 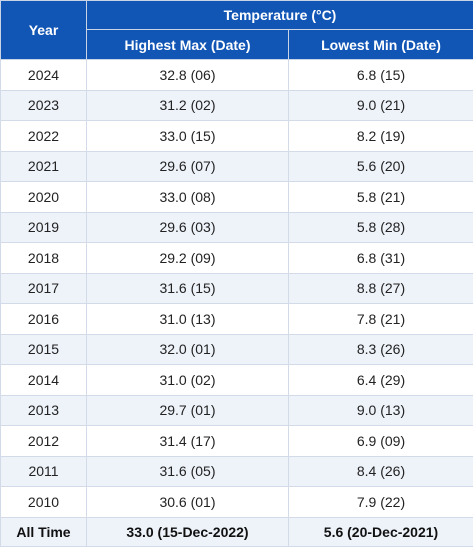 What do you see at coordinates (188, 319) in the screenshot?
I see `highest-max-cell: 31.0 (13)` at bounding box center [188, 319].